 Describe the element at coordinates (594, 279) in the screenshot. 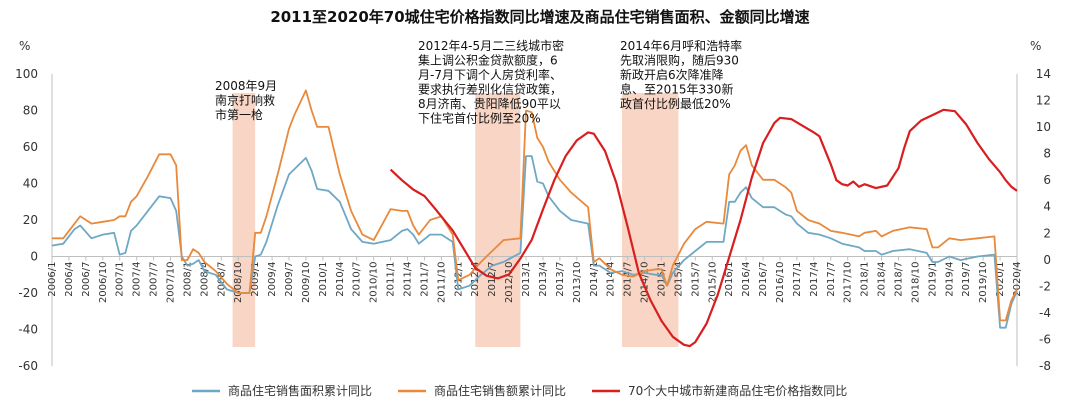

I see `x-tick-label: 2014/1` at that location.